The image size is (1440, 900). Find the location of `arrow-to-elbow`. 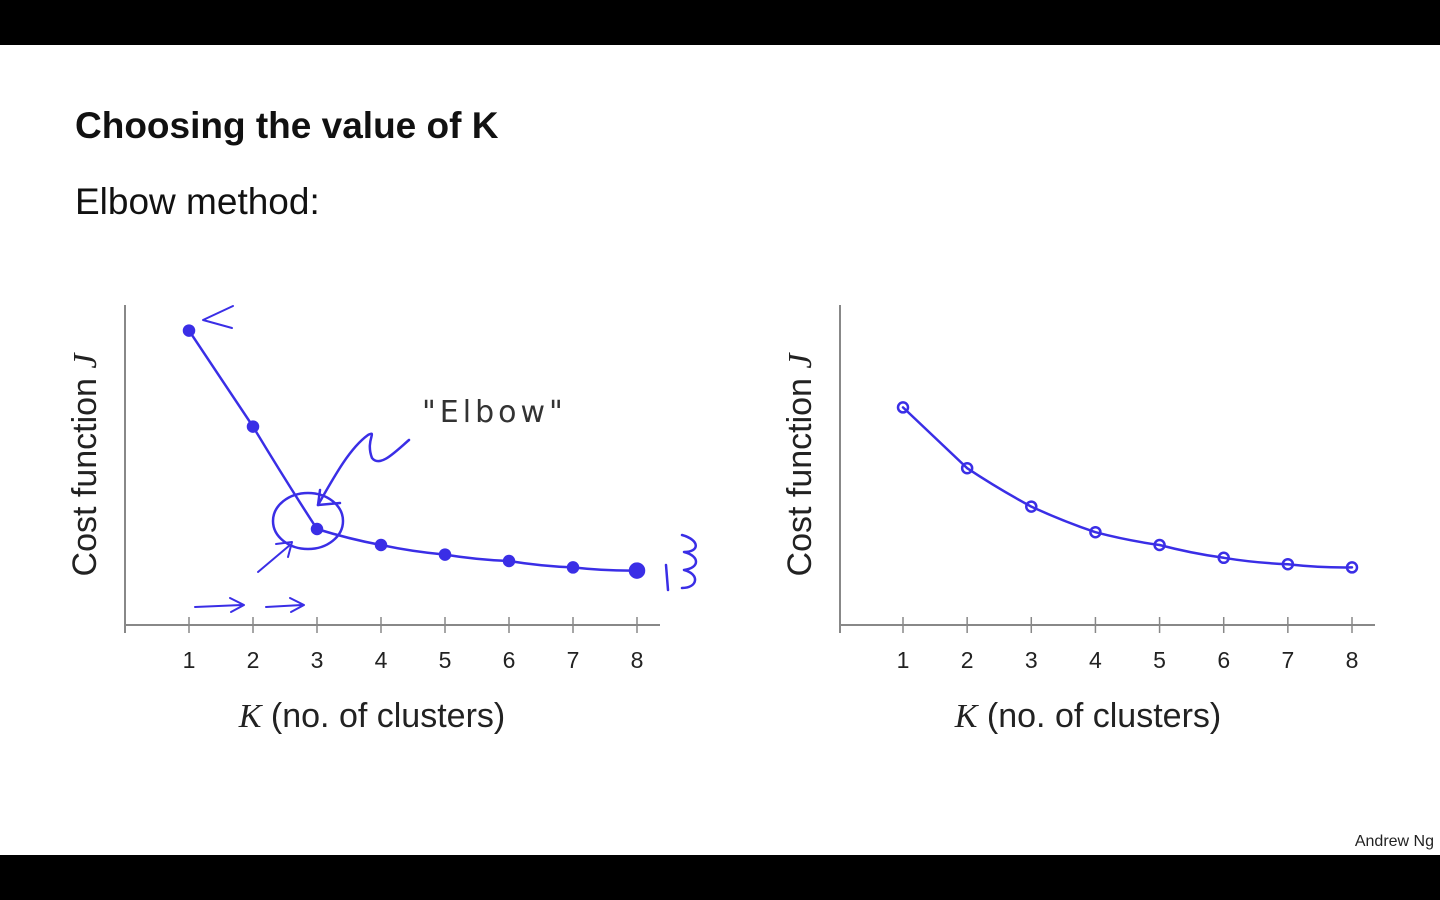

arrow-to-elbow is located at coordinates (275, 557).